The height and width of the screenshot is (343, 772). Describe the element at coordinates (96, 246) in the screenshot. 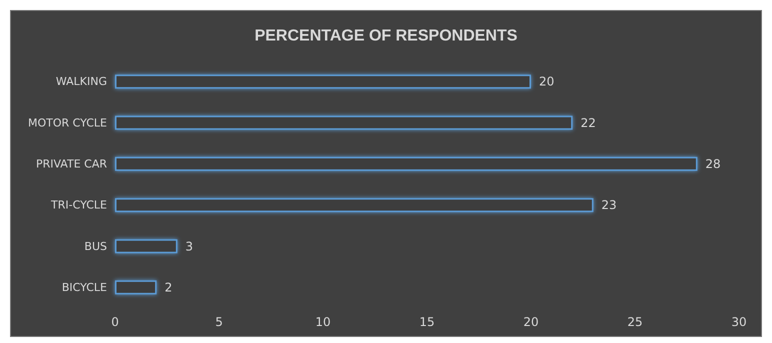

I see `y-tick-label: BUS` at that location.